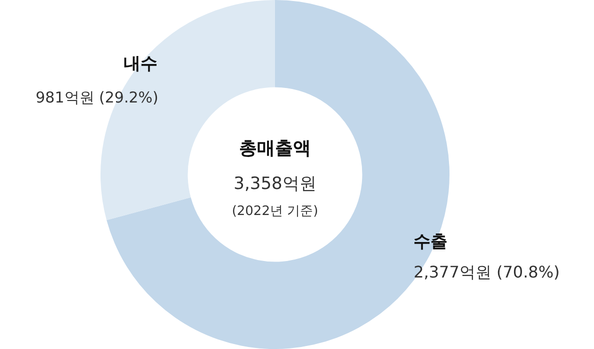 This screenshot has width=594, height=349. Describe the element at coordinates (487, 272) in the screenshot. I see `data-label: 2,377억원 (70.8%)` at that location.